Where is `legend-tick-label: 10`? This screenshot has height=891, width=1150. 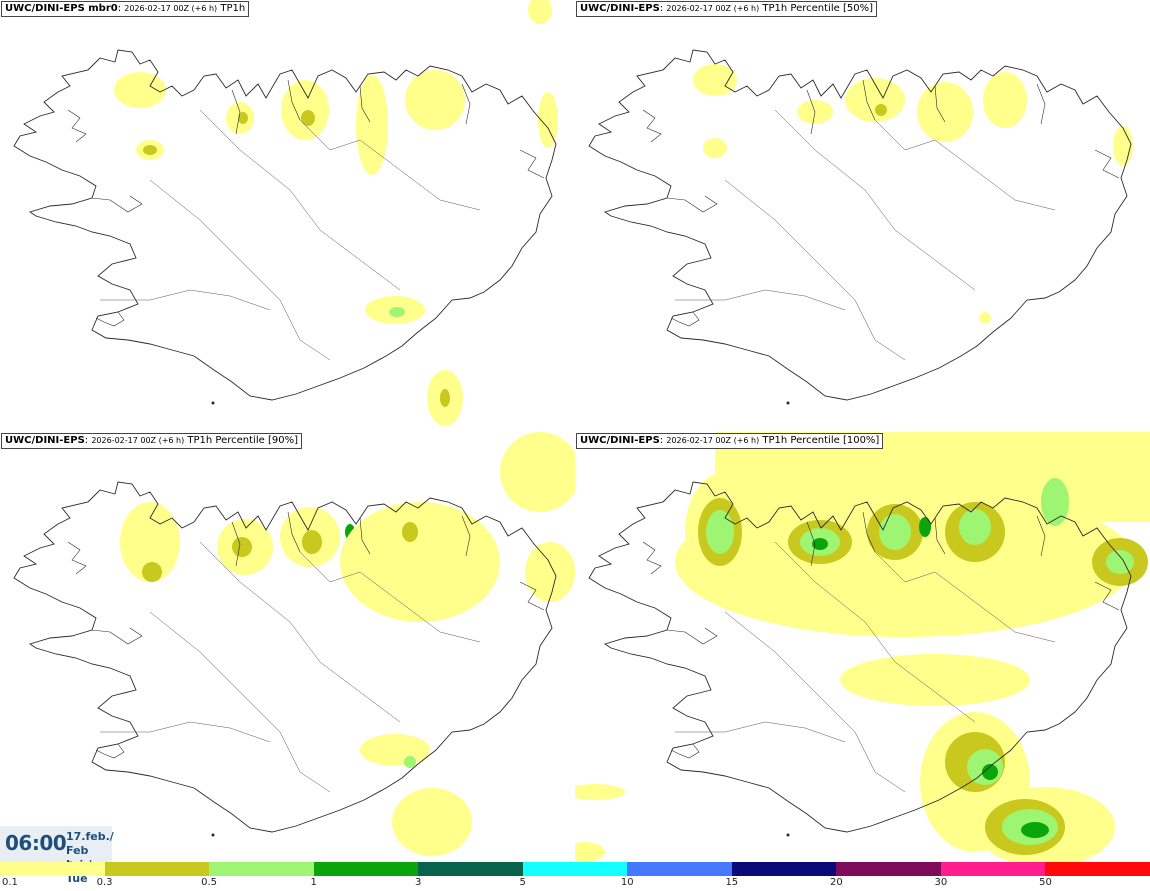 legend-tick-label: 10 is located at coordinates (627, 882).